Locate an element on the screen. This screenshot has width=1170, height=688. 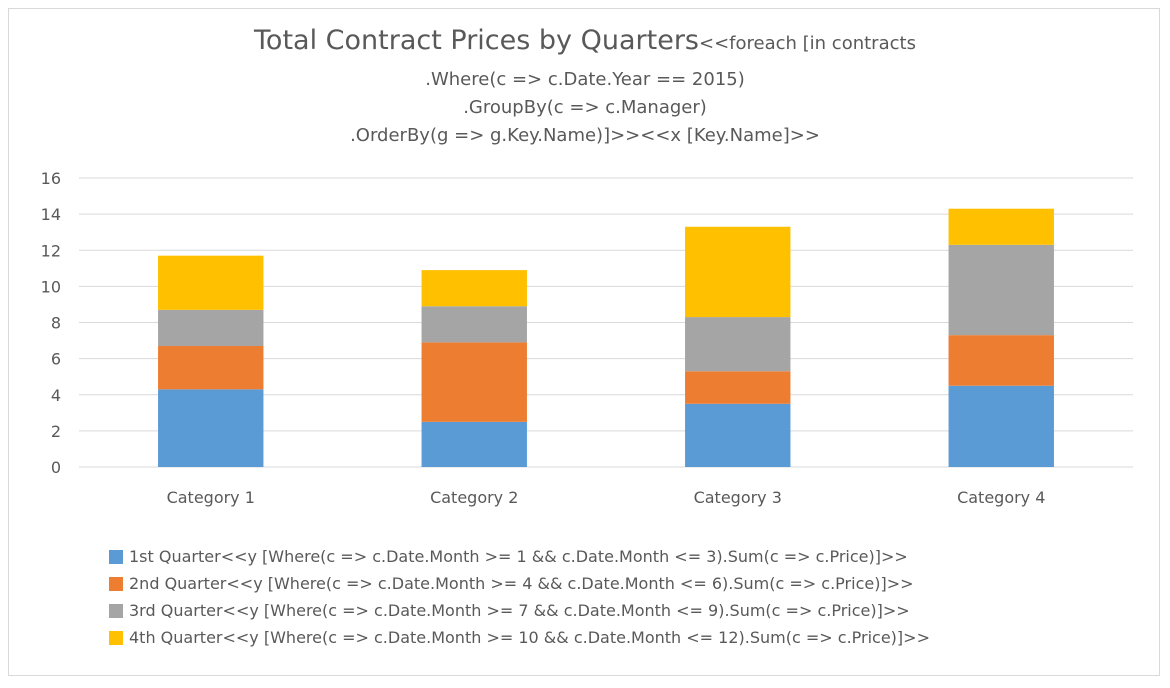
x-tick-label: Category 4 is located at coordinates (1001, 497).